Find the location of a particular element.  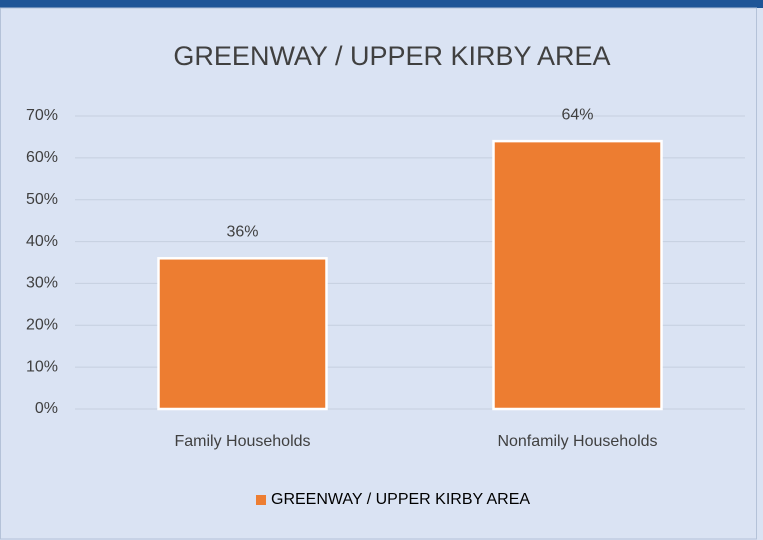

y-tick-label: 30% is located at coordinates (42, 283).